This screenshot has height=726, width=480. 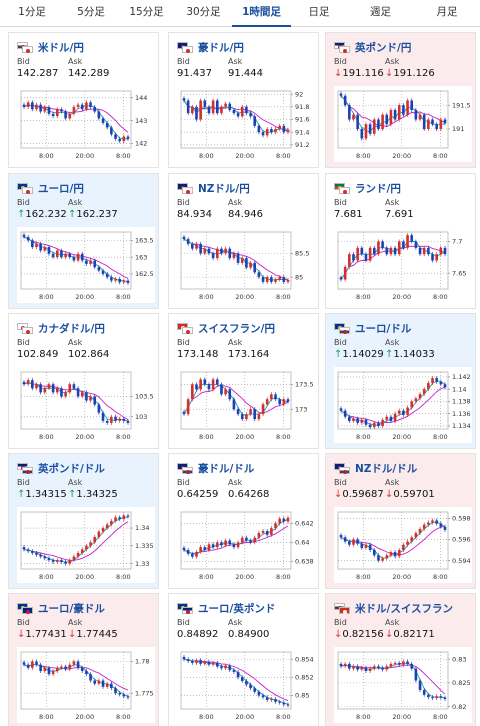 What do you see at coordinates (383, 329) in the screenshot?
I see `currency-pair-link: ユーロ/ドル` at bounding box center [383, 329].